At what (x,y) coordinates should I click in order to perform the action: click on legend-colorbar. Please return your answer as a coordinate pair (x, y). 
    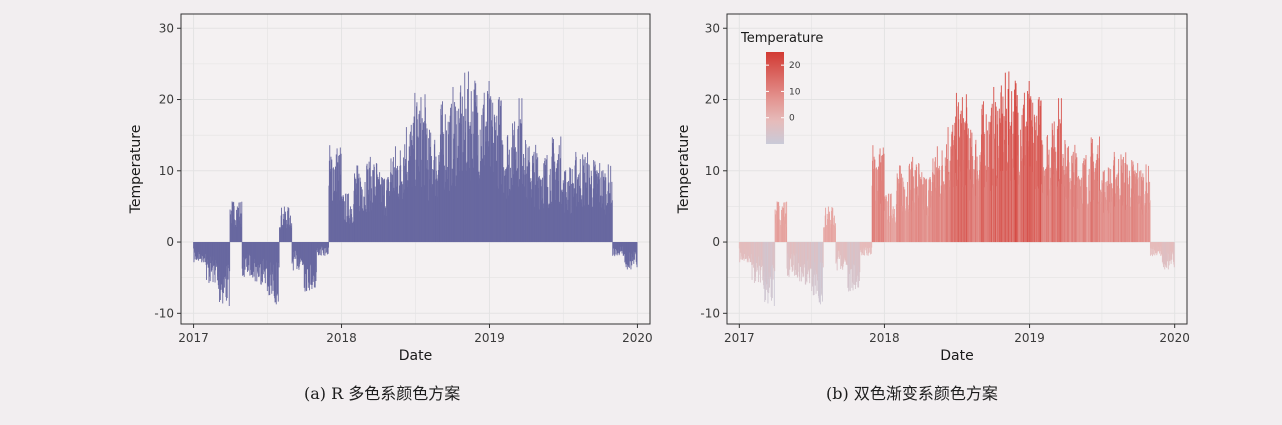
    Looking at the image, I should click on (775, 98).